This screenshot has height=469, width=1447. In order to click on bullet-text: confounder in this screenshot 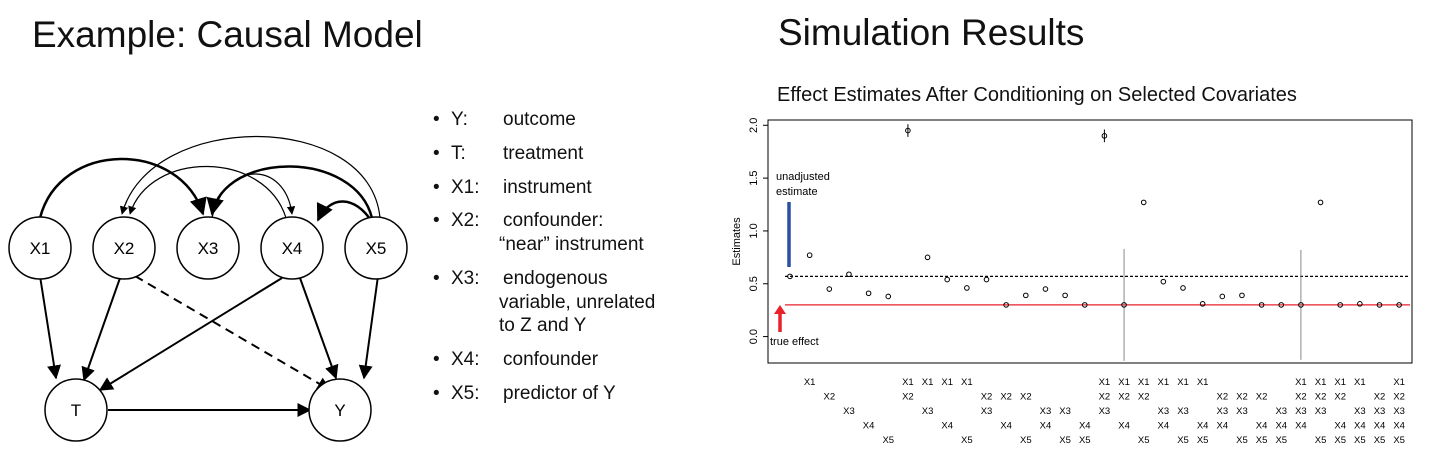, I will do `click(551, 359)`.